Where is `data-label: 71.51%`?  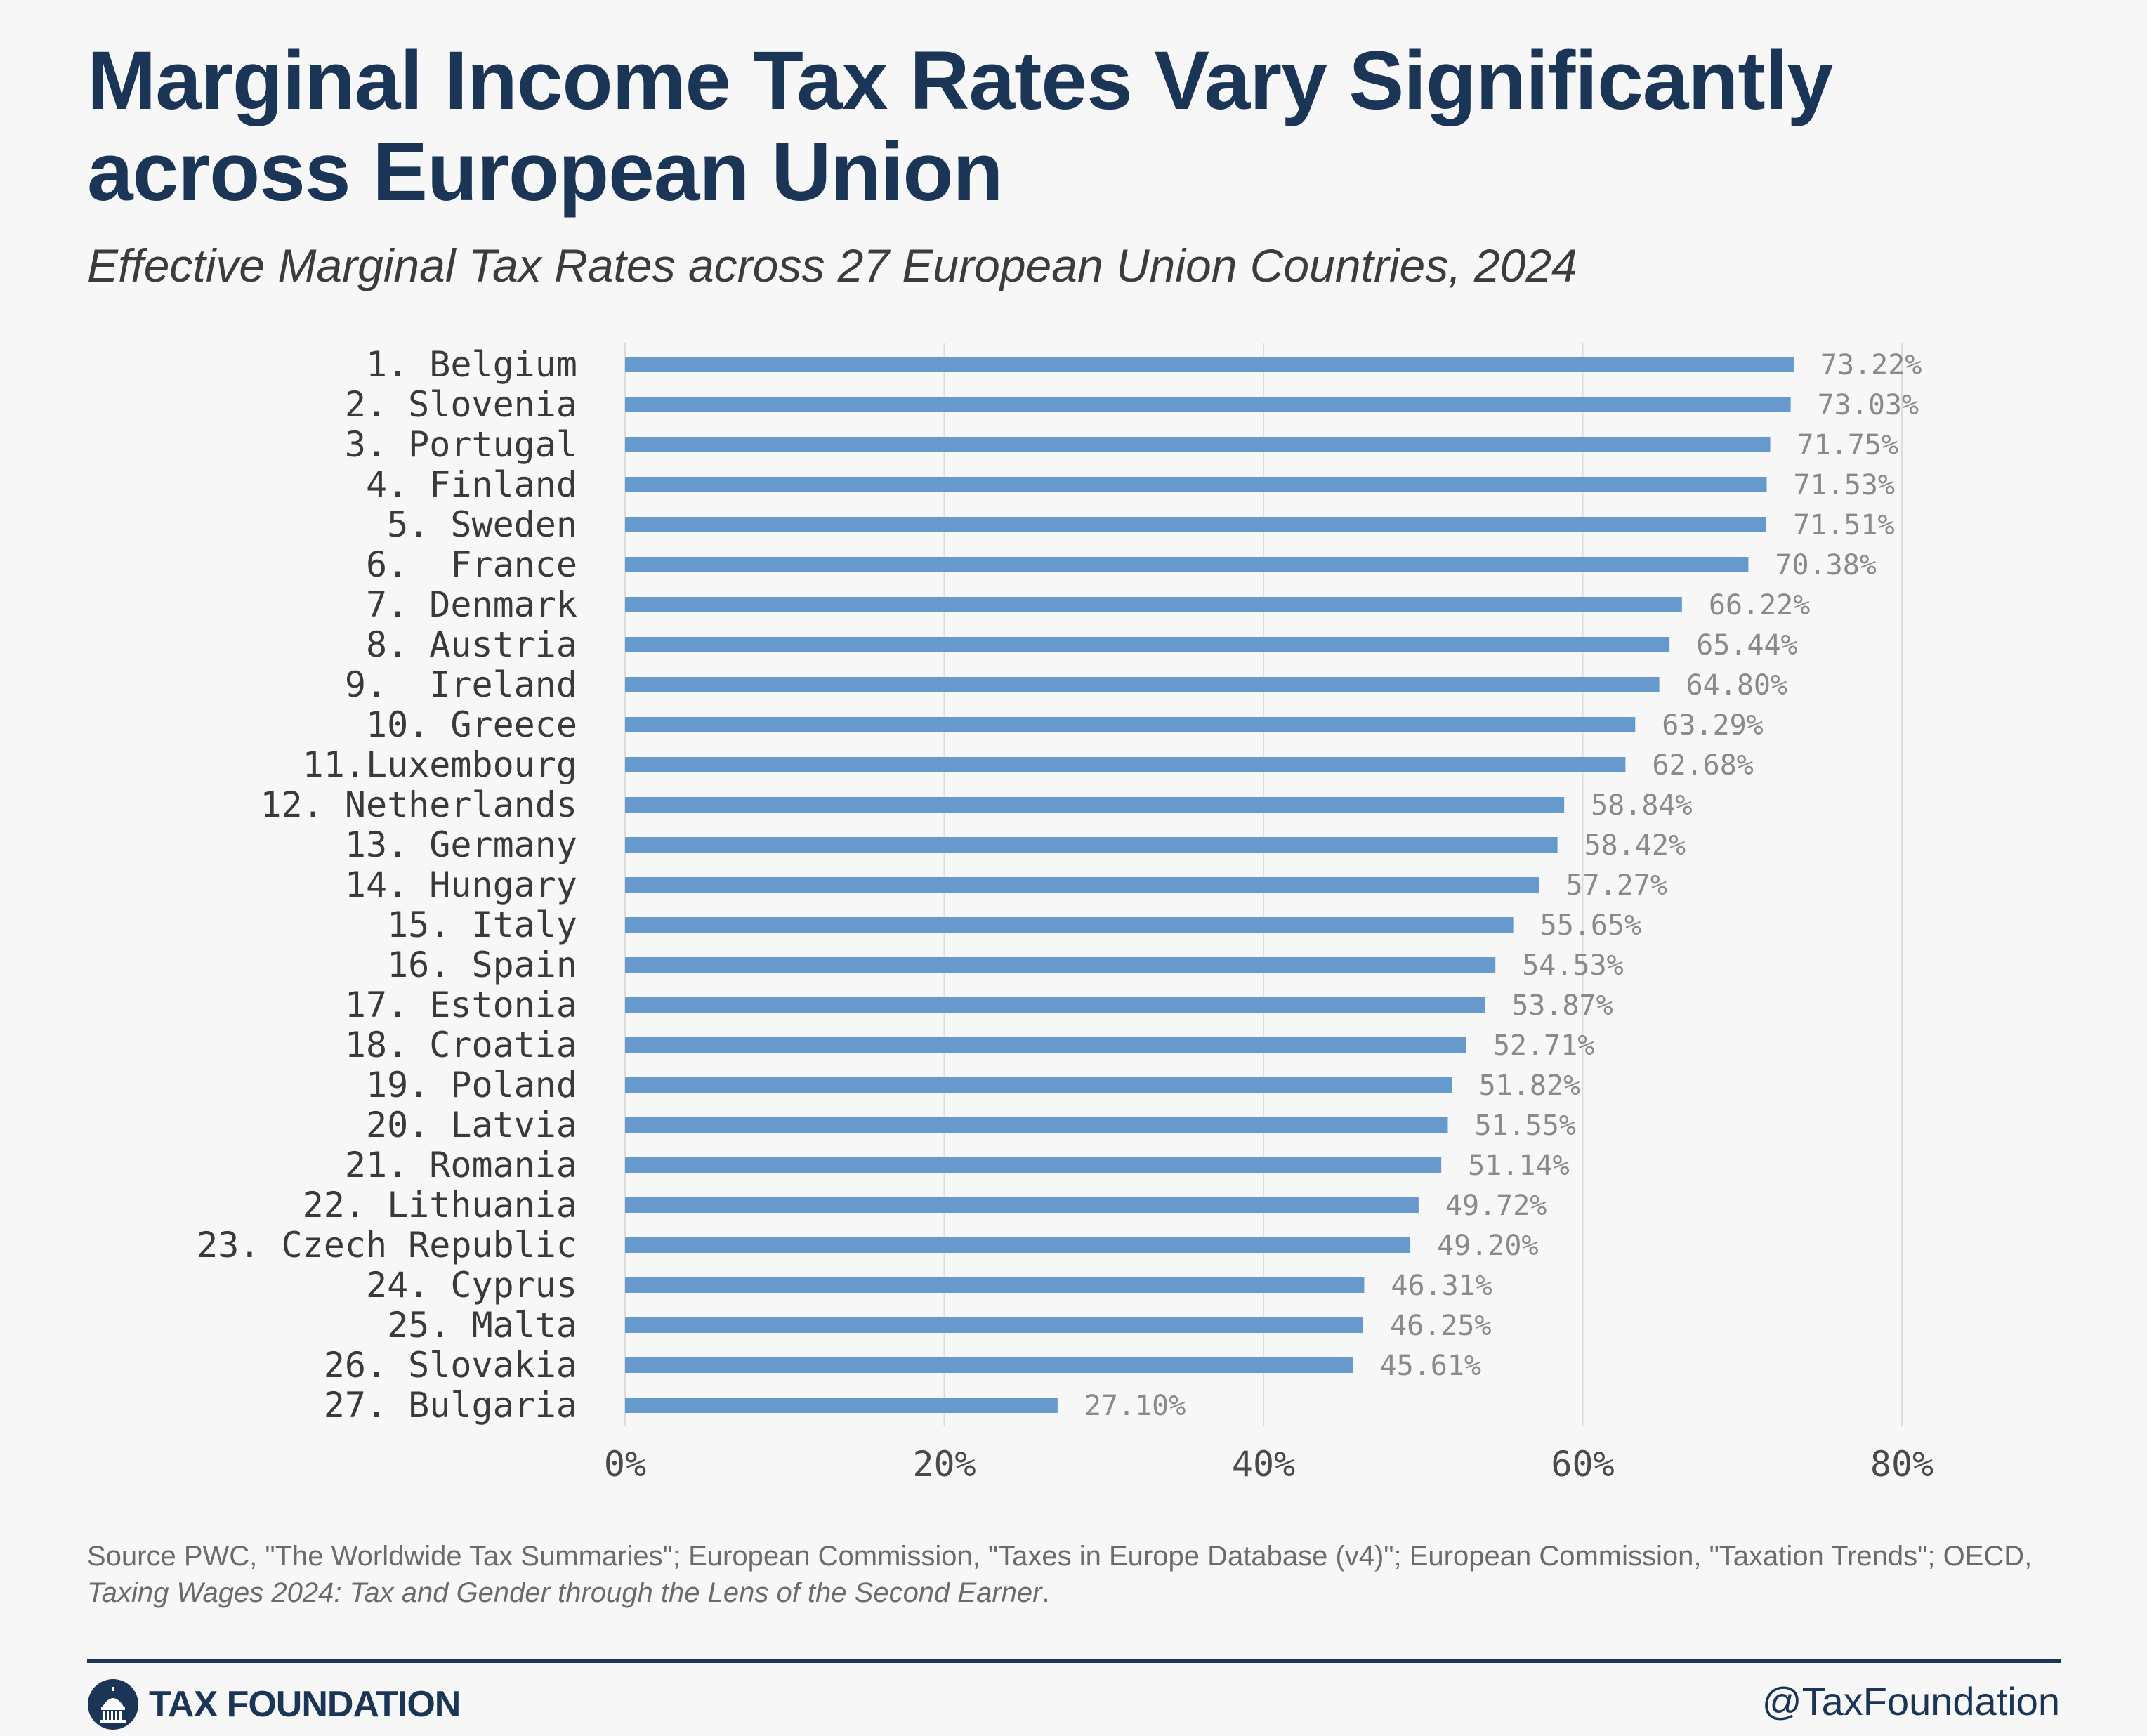 data-label: 71.51% is located at coordinates (1844, 525).